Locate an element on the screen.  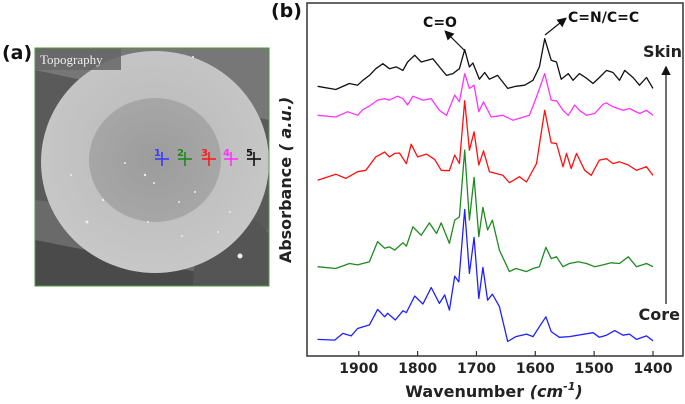
position-marker-3: 3 is located at coordinates (208, 157).